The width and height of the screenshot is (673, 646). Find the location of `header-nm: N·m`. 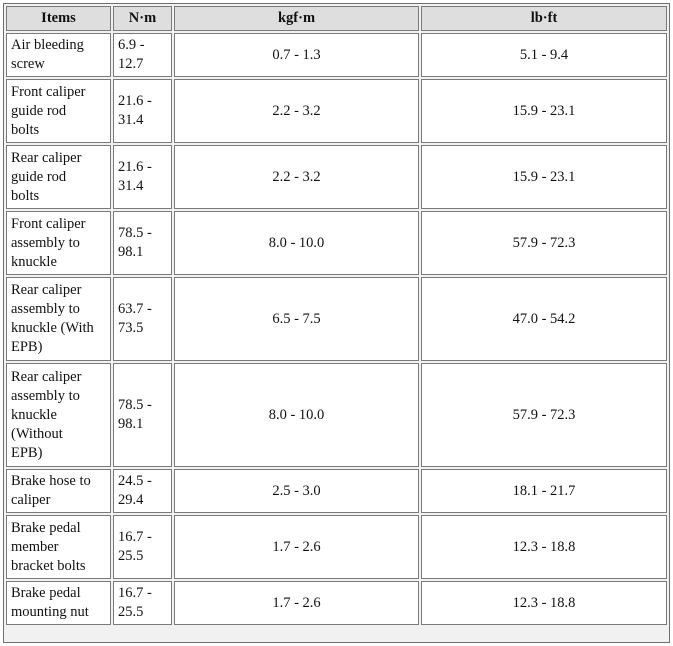

header-nm: N·m is located at coordinates (142, 18).